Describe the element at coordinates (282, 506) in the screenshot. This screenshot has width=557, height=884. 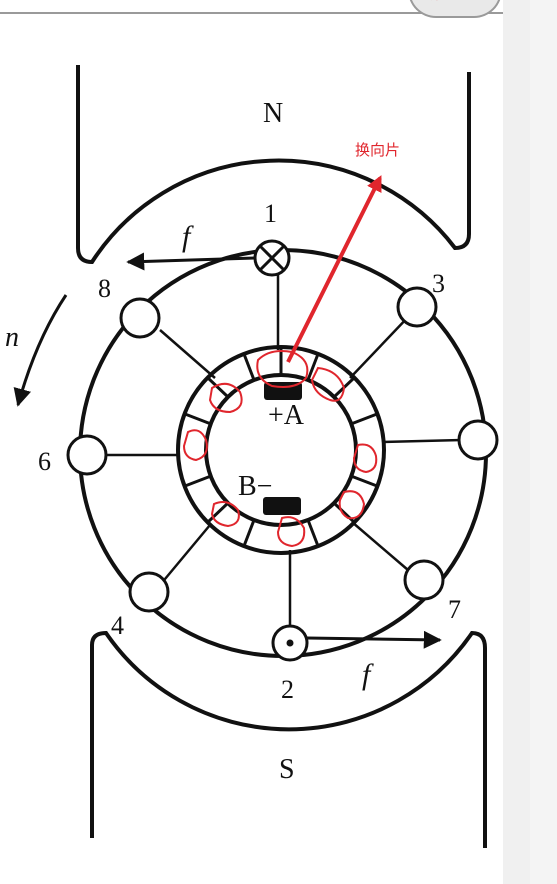
I see `brush-b` at that location.